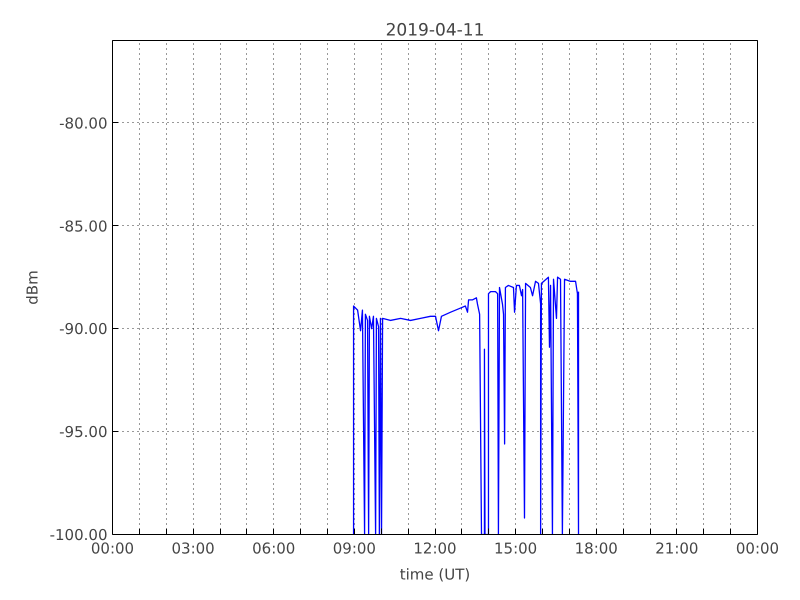 Image resolution: width=800 pixels, height=600 pixels. I want to click on x-tick-label: 06:00, so click(274, 549).